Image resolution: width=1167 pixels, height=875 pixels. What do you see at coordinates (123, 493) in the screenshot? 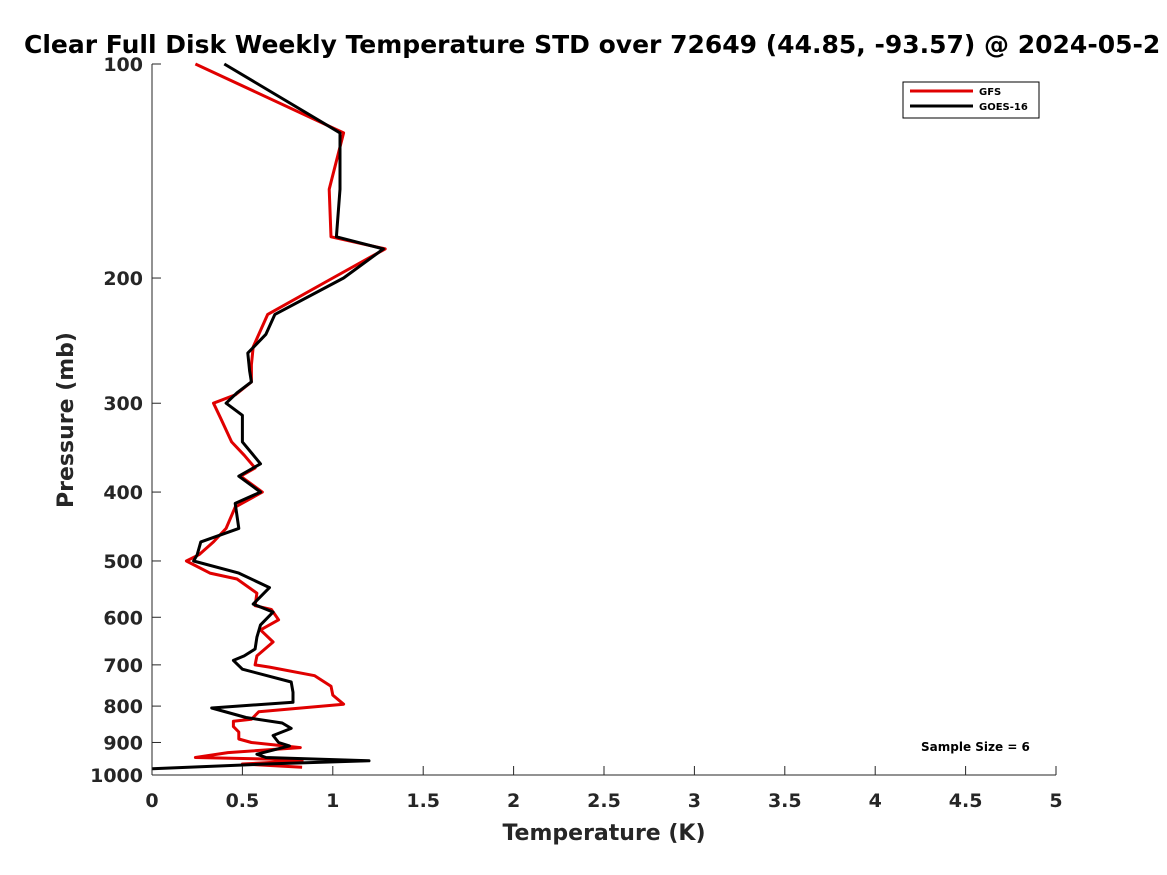
I see `y-tick-label: 400` at bounding box center [123, 493].